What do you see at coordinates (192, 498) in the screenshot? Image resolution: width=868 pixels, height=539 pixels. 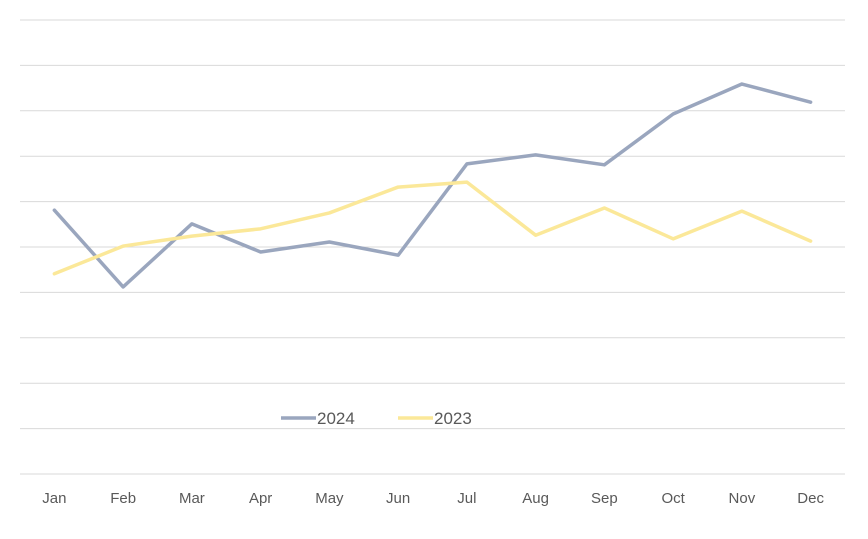 I see `x-tick-label: Mar` at bounding box center [192, 498].